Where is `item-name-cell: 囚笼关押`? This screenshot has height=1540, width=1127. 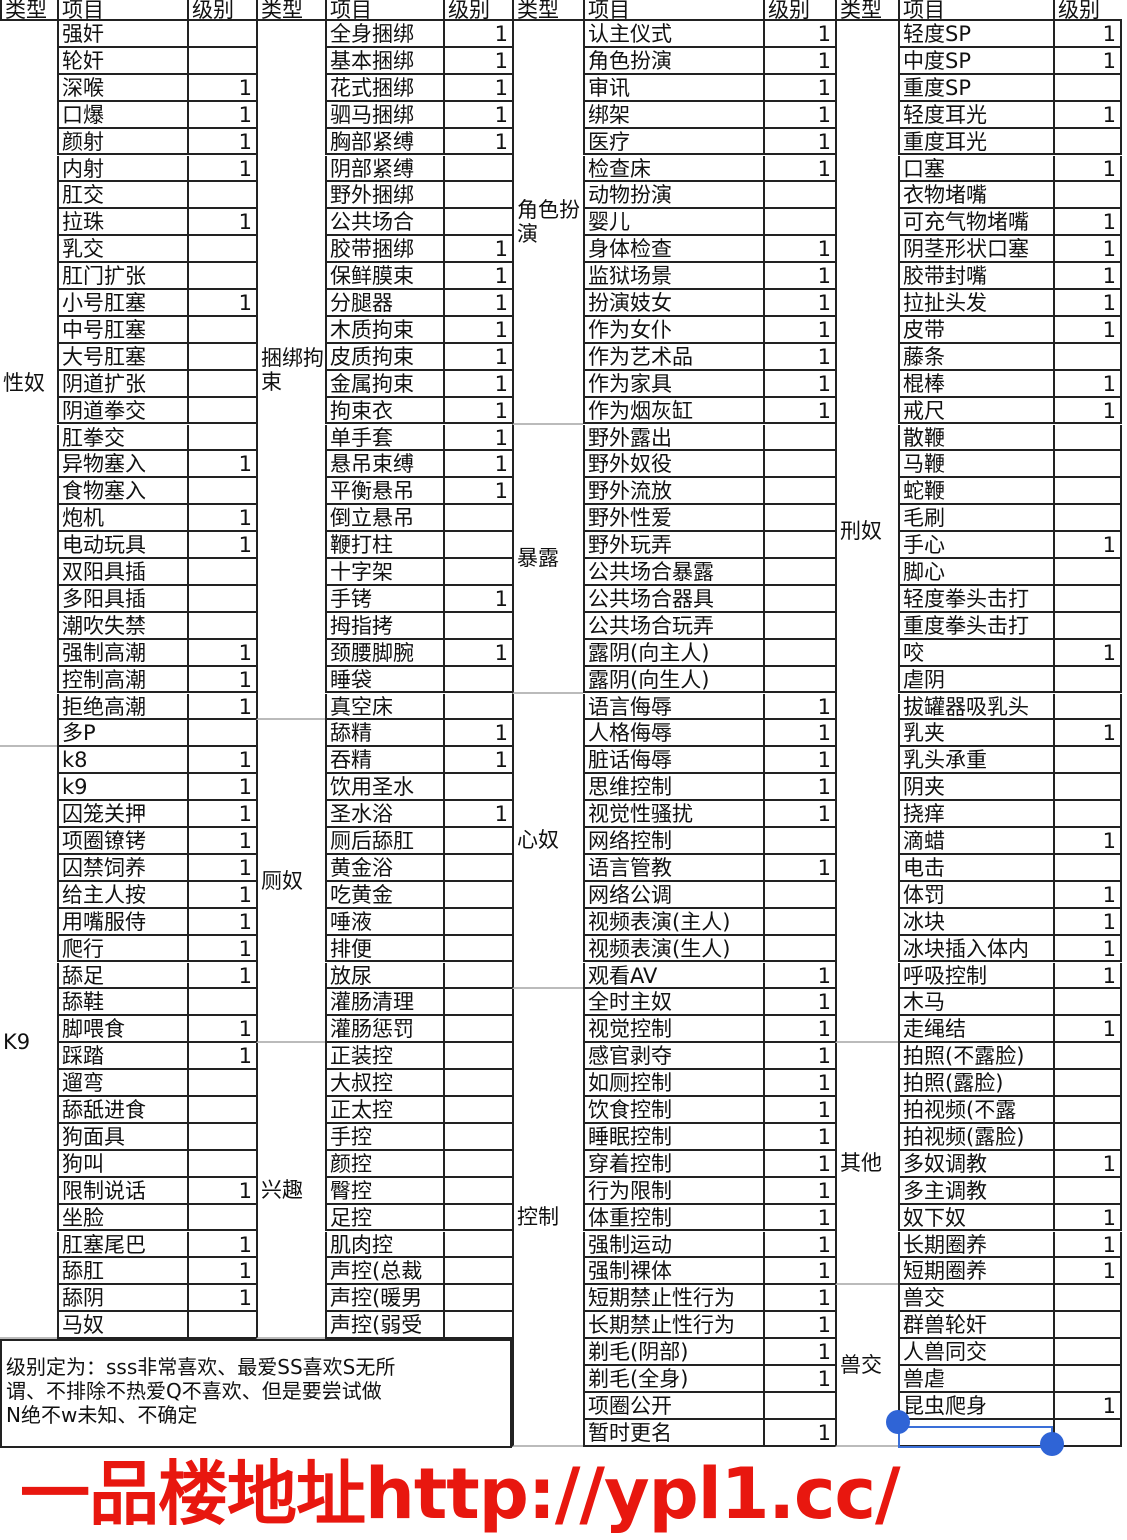 item-name-cell: 囚笼关押 is located at coordinates (122, 814).